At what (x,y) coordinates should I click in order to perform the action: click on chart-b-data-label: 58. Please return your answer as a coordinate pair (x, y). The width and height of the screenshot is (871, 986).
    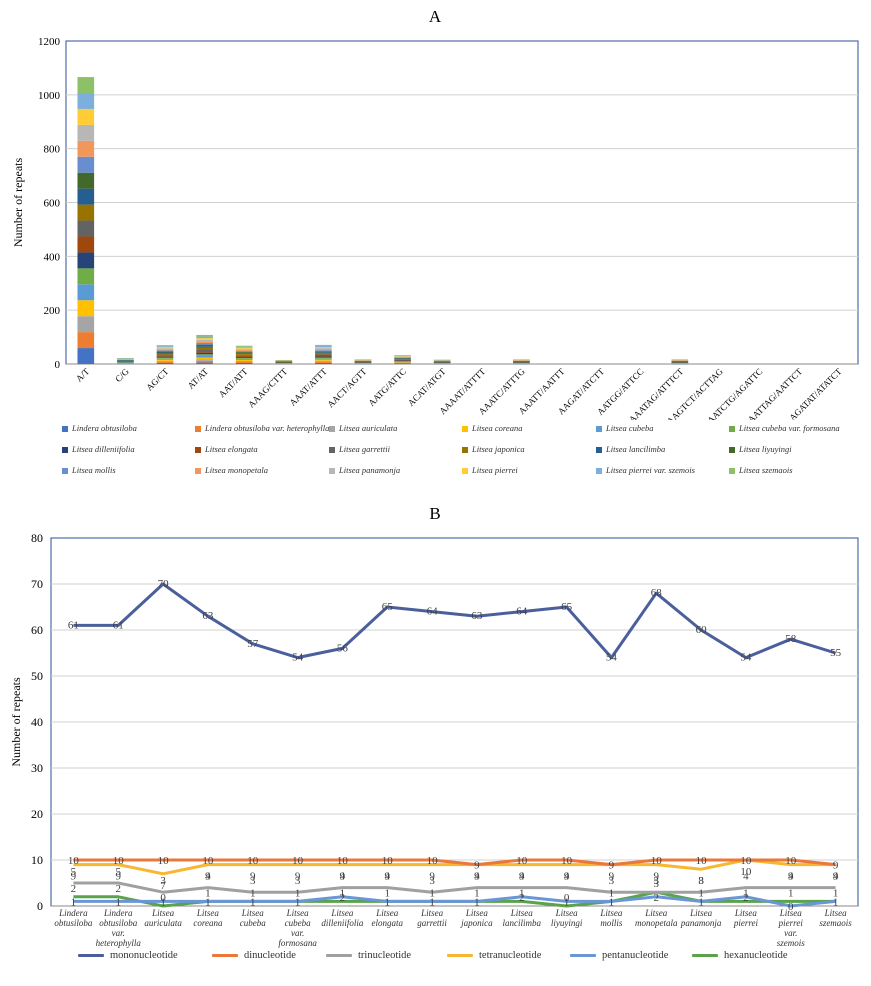
    Looking at the image, I should click on (791, 639).